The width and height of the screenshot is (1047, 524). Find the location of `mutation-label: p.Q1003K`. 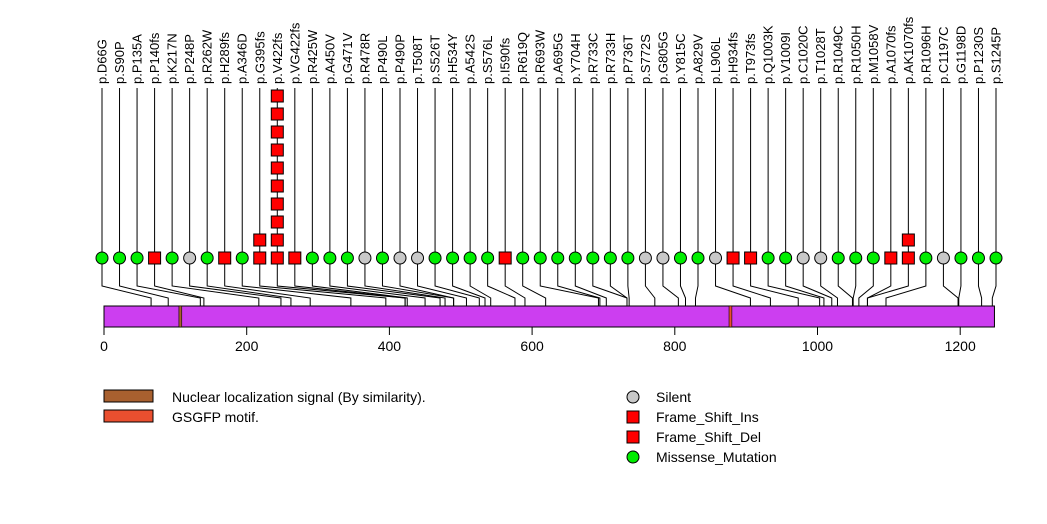

mutation-label: p.Q1003K is located at coordinates (768, 54).